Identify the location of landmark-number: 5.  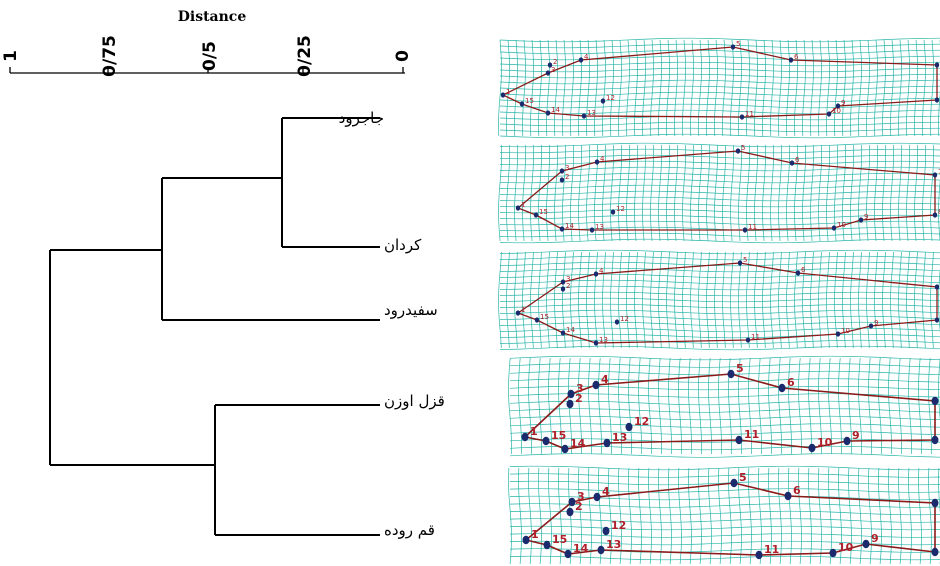
(738, 44).